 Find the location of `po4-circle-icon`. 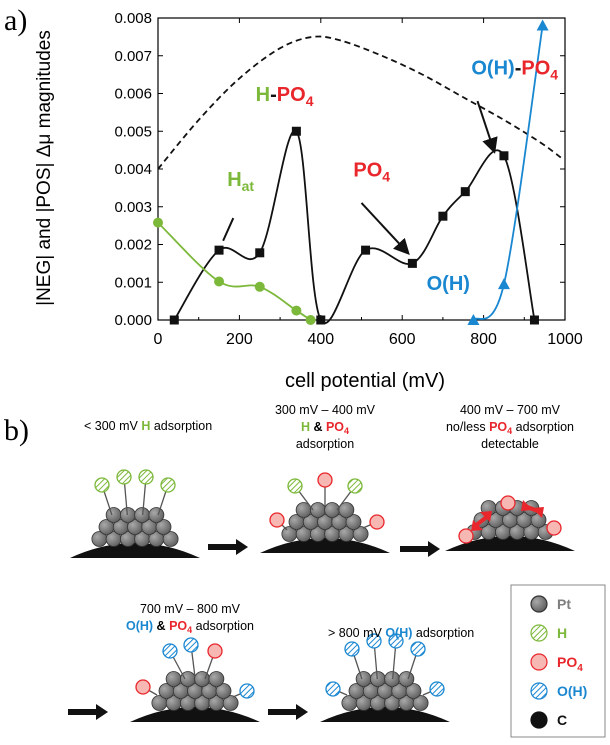

po4-circle-icon is located at coordinates (539, 662).